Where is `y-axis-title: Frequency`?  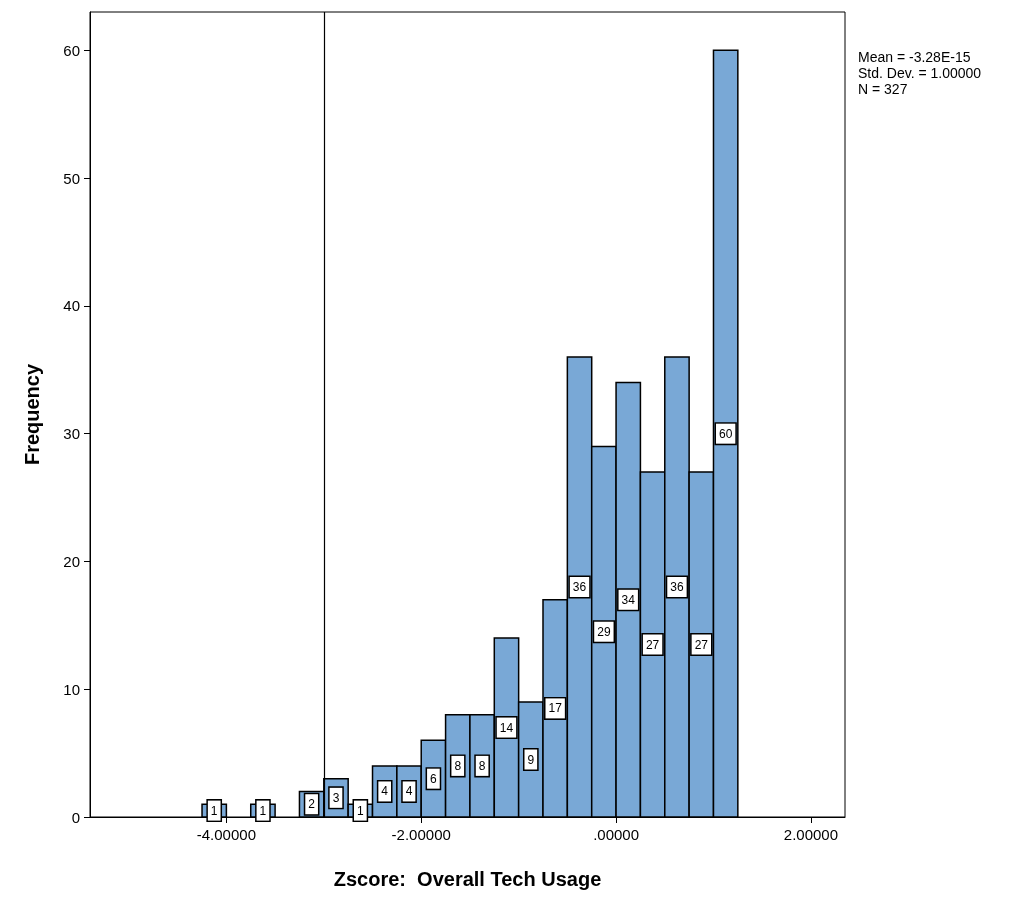
y-axis-title: Frequency is located at coordinates (32, 414).